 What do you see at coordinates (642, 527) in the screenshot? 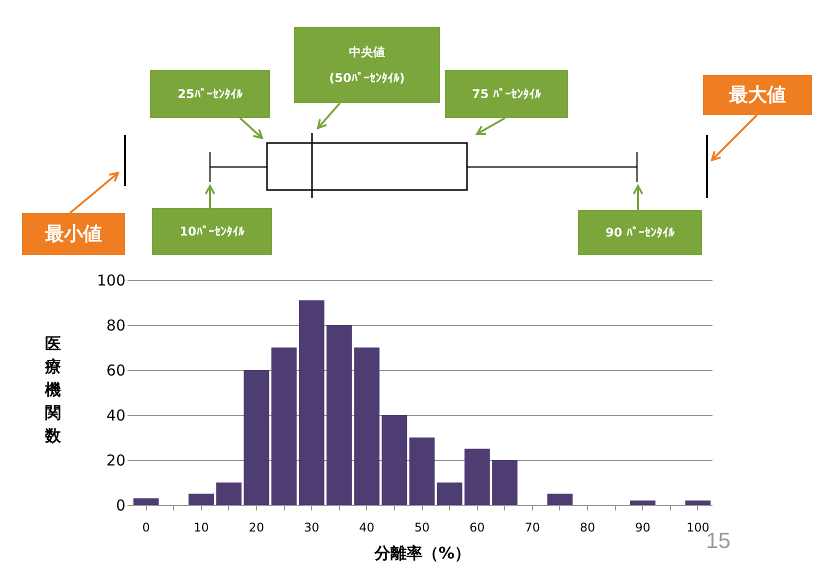
I see `x-tick-label: 90` at bounding box center [642, 527].